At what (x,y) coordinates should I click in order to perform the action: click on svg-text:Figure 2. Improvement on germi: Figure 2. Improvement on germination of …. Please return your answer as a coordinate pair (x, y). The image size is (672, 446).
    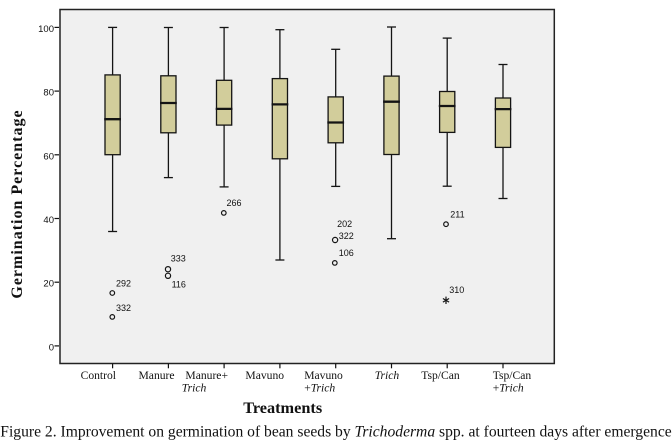
    Looking at the image, I should click on (336, 431).